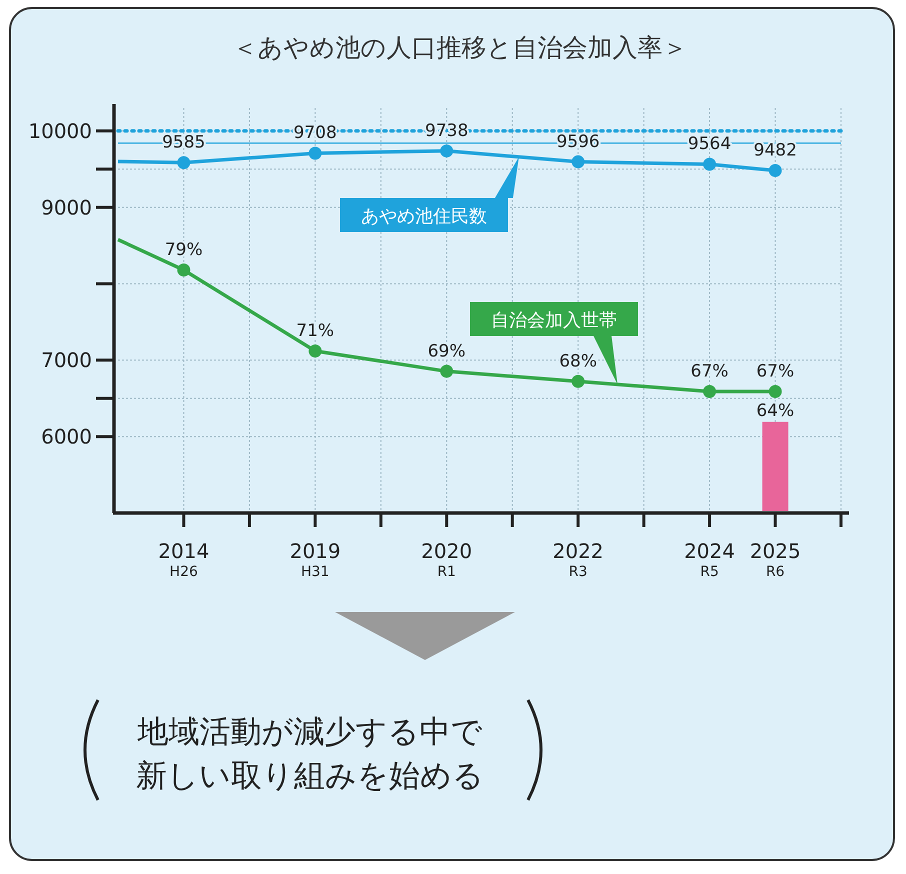 The image size is (906, 874). What do you see at coordinates (447, 351) in the screenshot?
I see `data-label: 69%` at bounding box center [447, 351].